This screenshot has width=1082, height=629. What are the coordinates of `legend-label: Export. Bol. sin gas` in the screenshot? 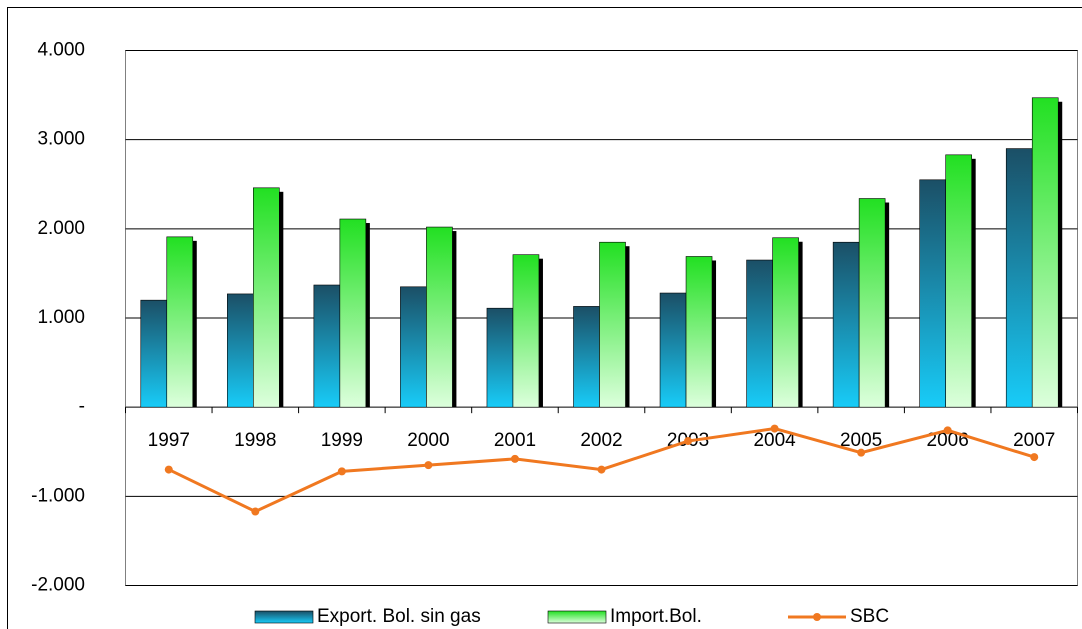 It's located at (399, 616).